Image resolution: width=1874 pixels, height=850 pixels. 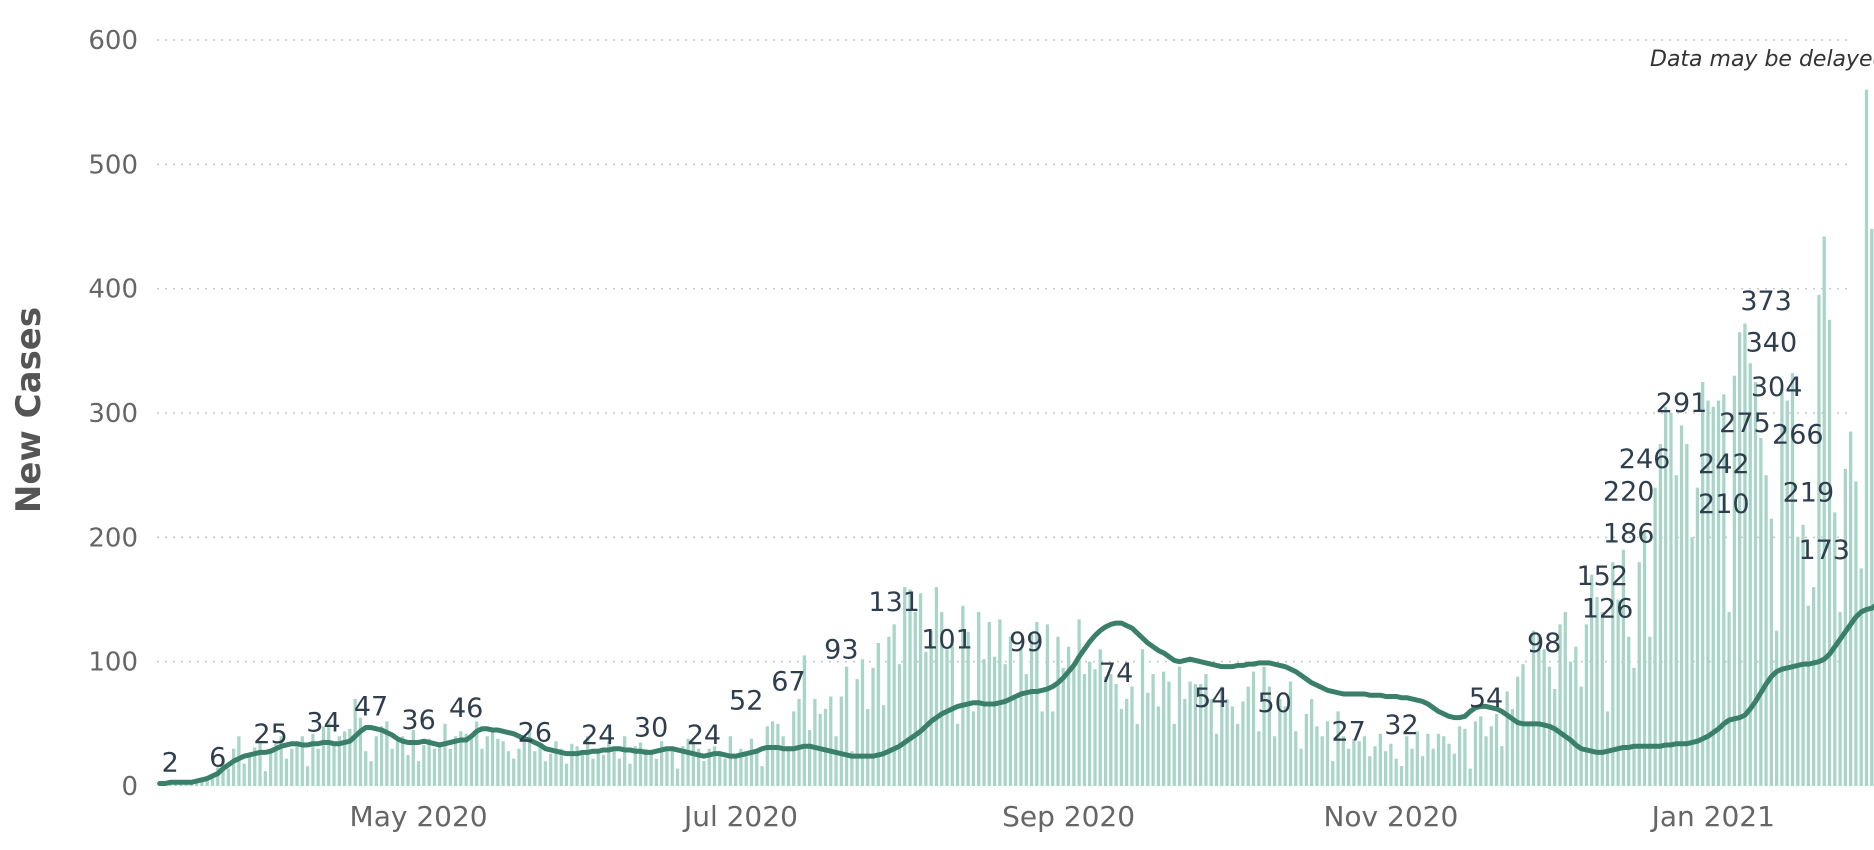 I want to click on data-label: 32, so click(x=1401, y=725).